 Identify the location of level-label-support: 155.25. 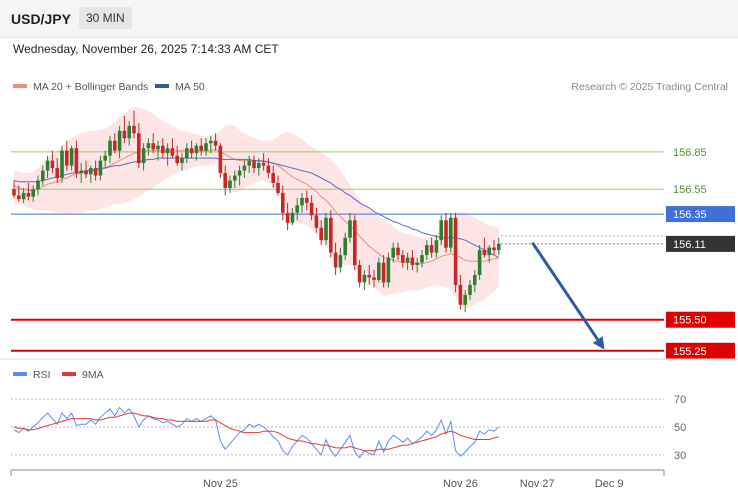
(690, 352).